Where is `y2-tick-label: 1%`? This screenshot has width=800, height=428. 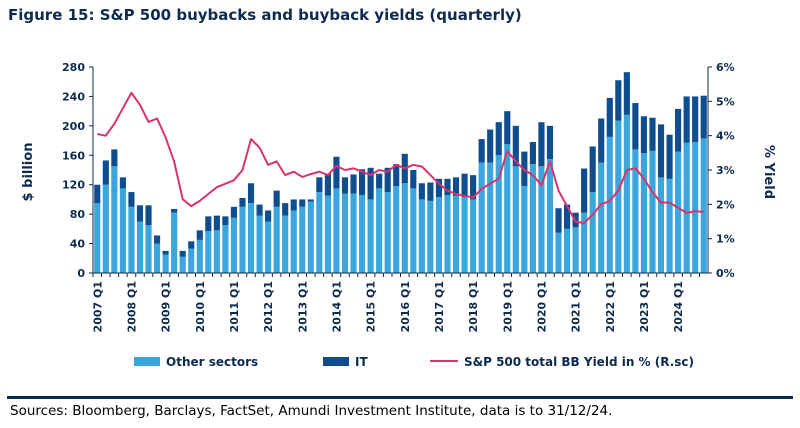
y2-tick-label: 1% is located at coordinates (725, 239).